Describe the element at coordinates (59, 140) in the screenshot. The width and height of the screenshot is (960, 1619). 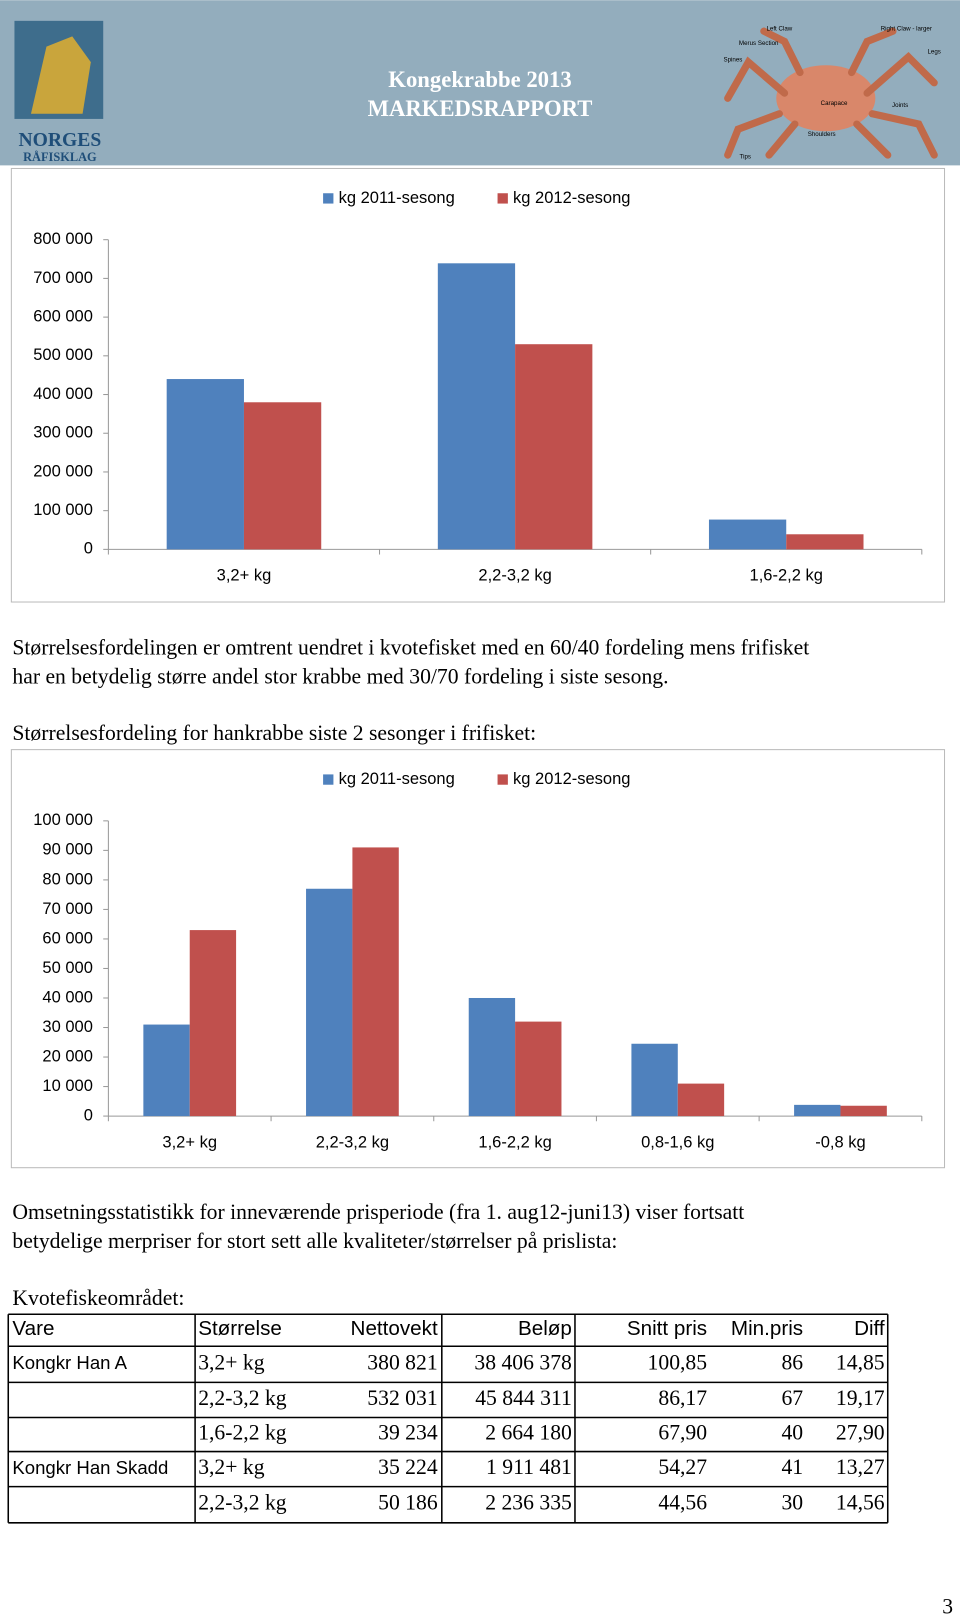
I see `logo-text: NORGES` at that location.